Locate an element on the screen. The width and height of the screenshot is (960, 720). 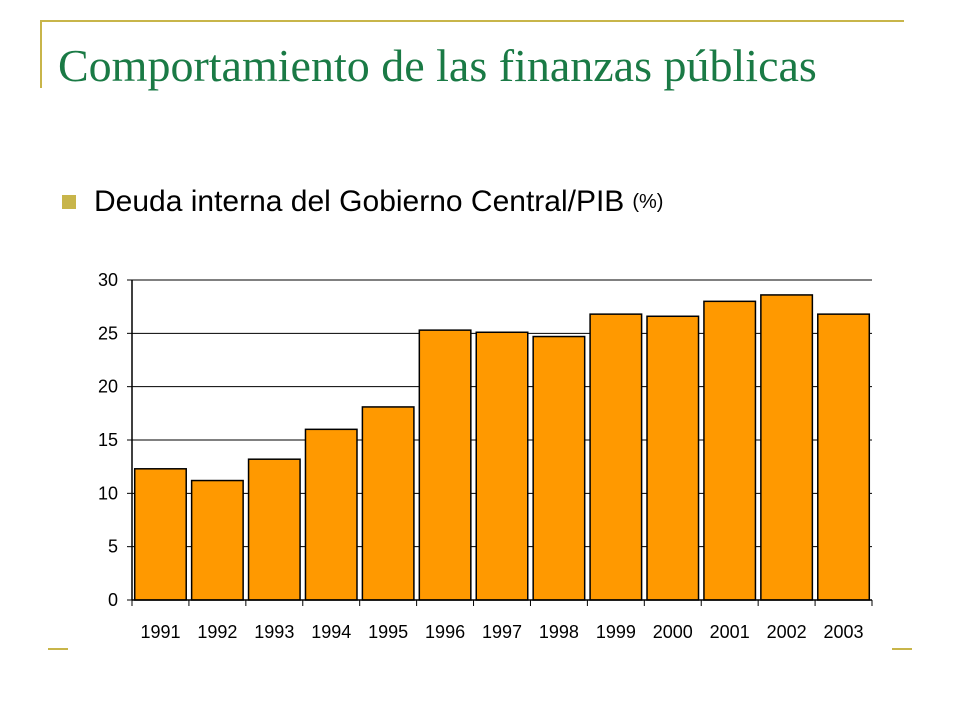
bar-1997 is located at coordinates (502, 466).